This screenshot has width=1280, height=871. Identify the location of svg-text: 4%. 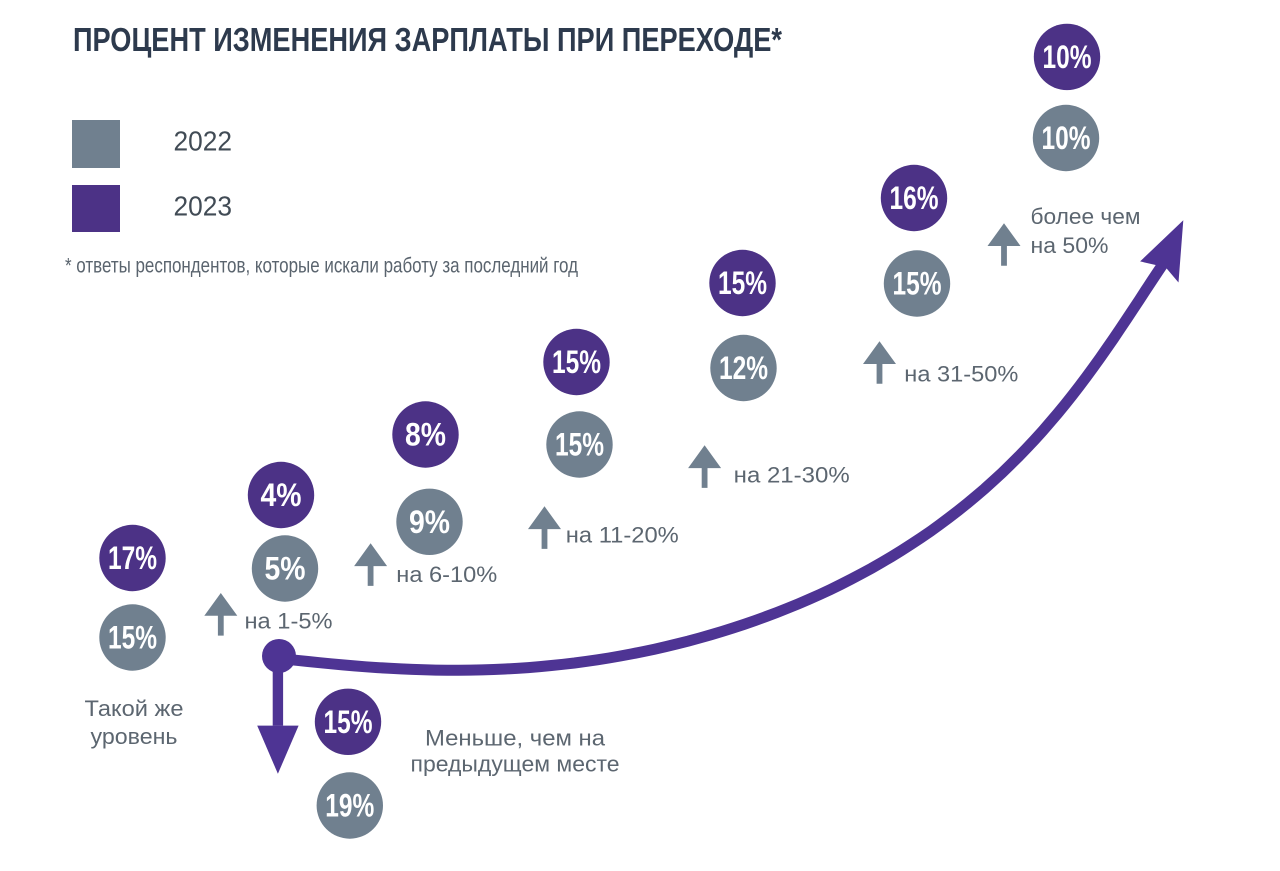
(281, 495).